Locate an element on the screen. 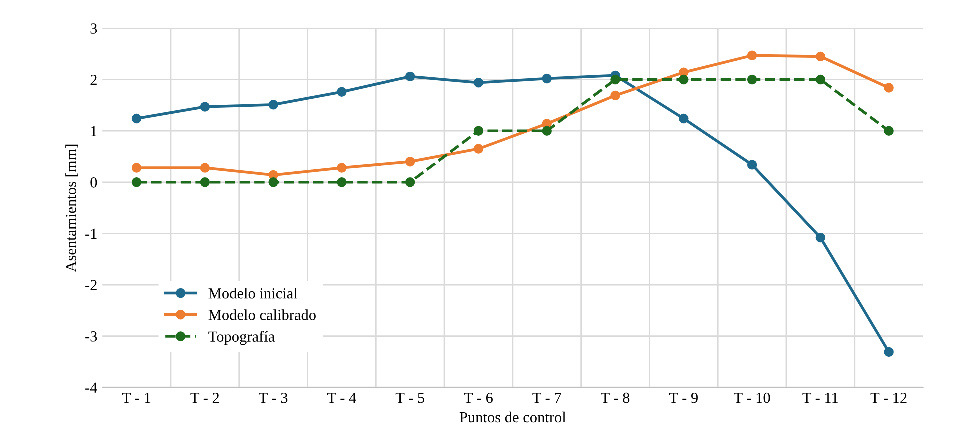 The width and height of the screenshot is (977, 438). legend-label: Modelo inicial is located at coordinates (253, 293).